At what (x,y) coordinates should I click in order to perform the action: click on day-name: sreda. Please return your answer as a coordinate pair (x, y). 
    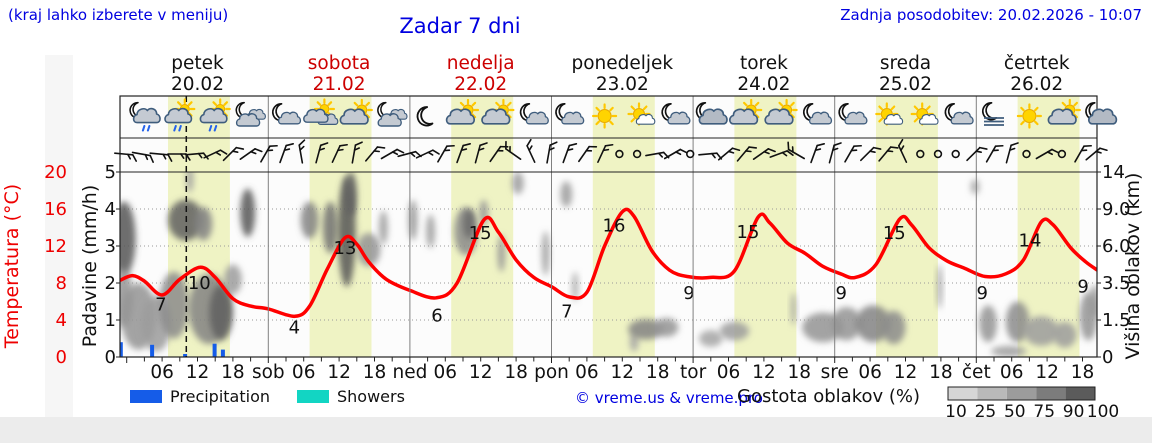
    Looking at the image, I should click on (905, 63).